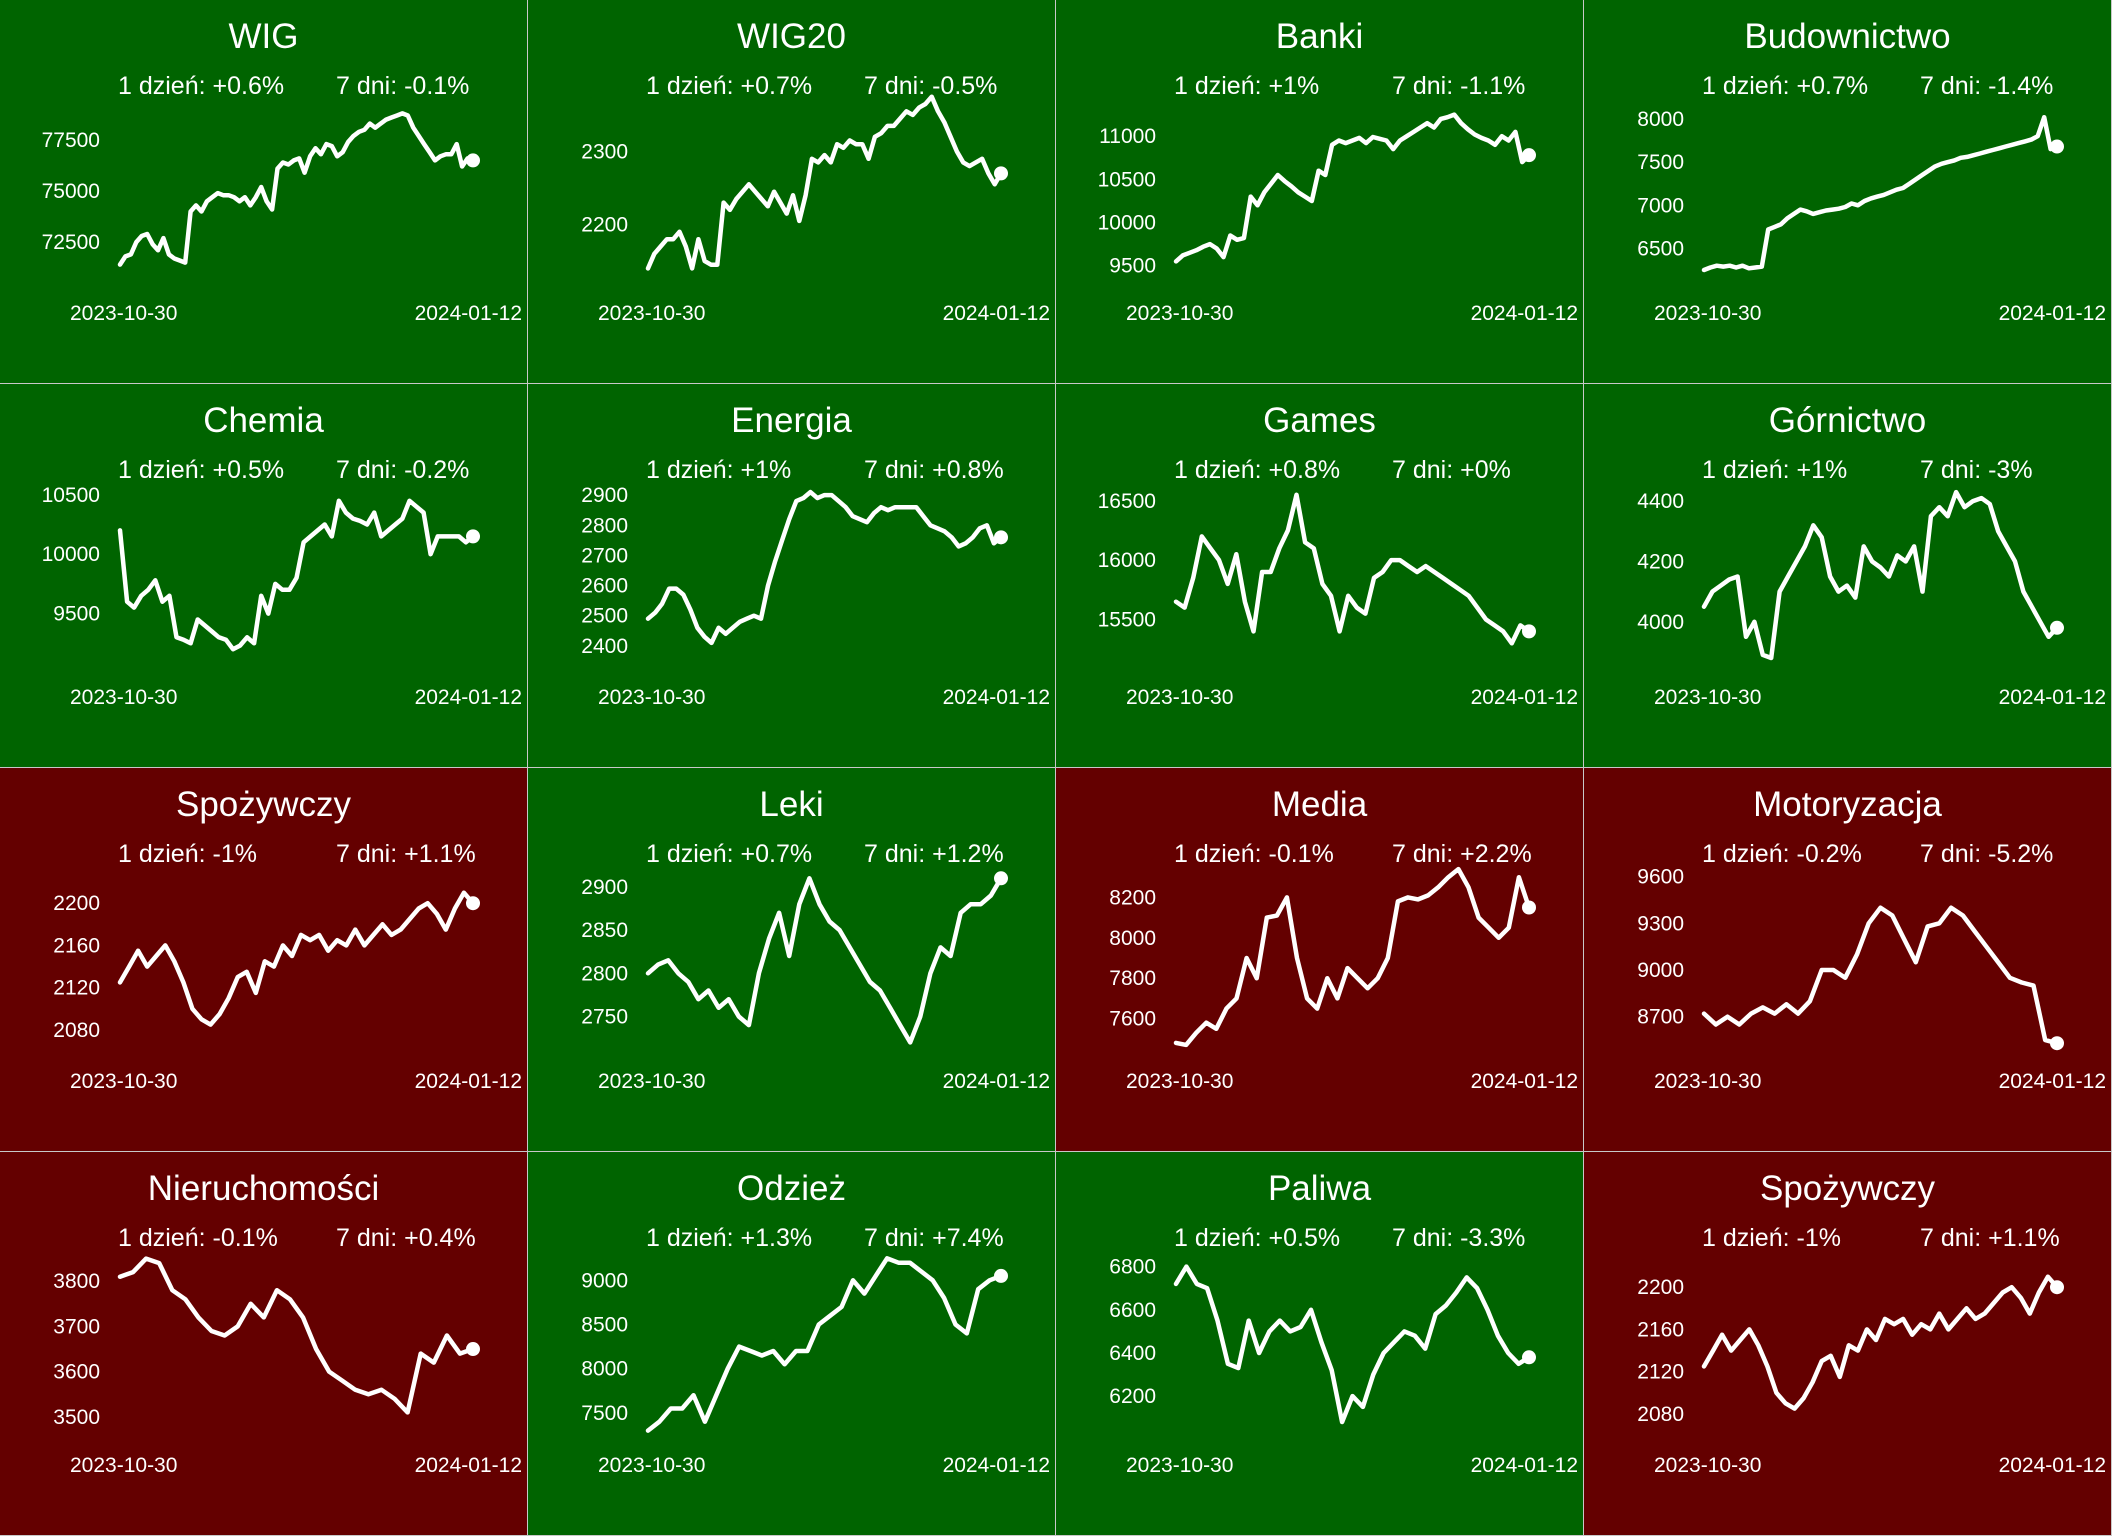  Describe the element at coordinates (1320, 1188) in the screenshot. I see `panel-title: Paliwa` at that location.